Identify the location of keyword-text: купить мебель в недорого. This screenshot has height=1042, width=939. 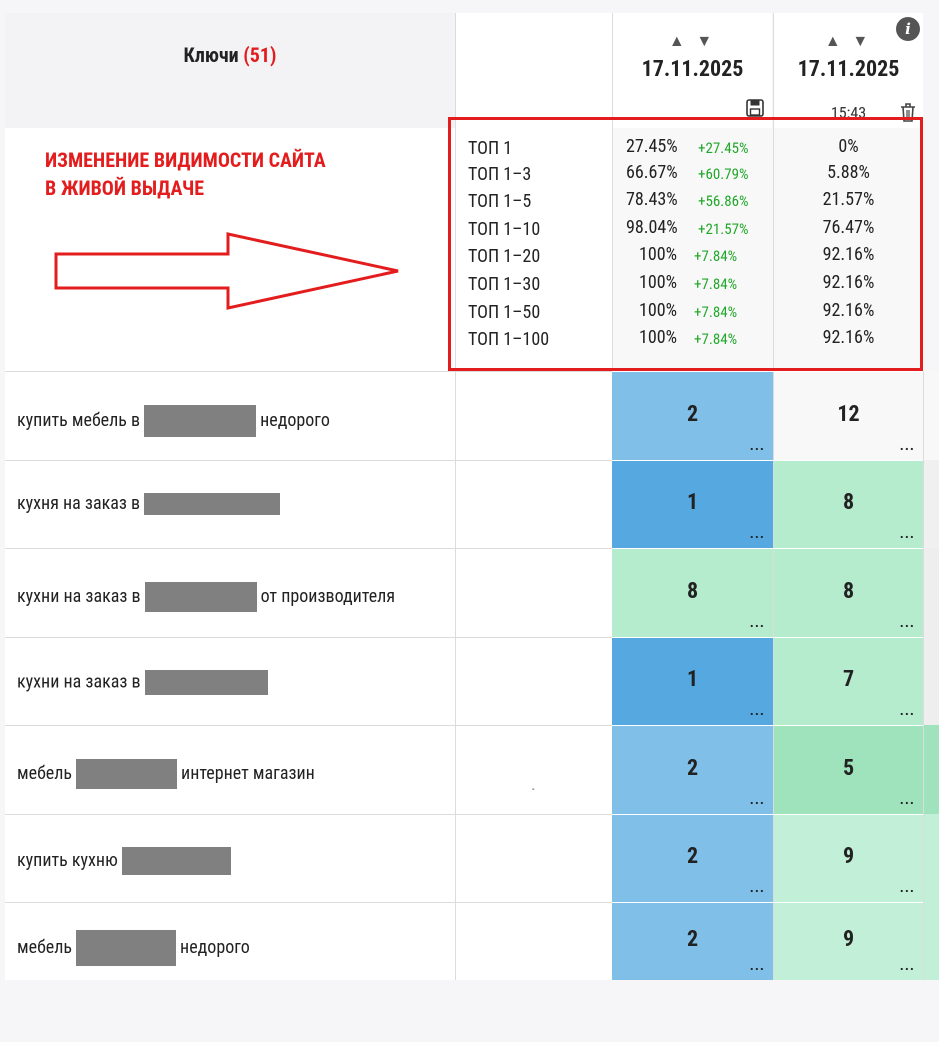
(173, 420).